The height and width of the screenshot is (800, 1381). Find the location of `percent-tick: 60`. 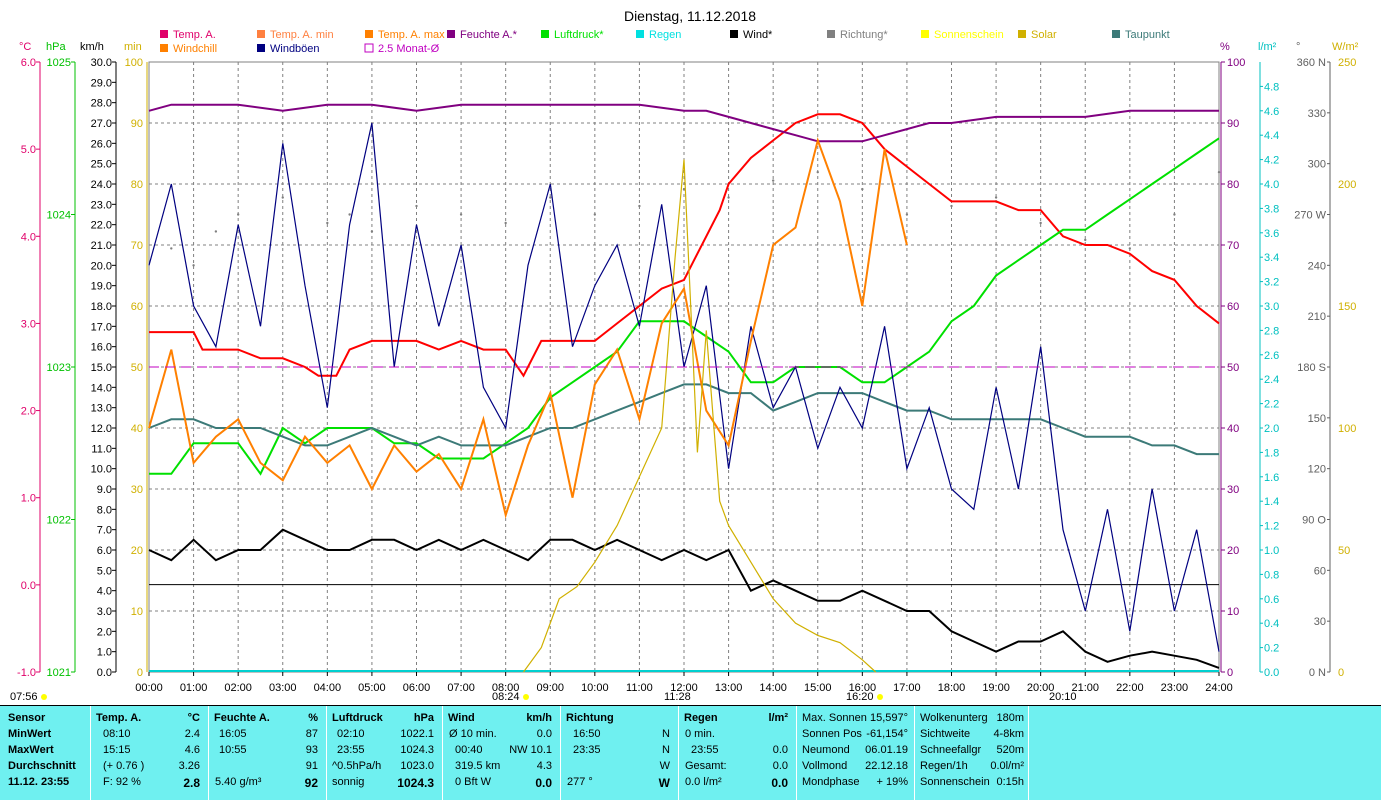

percent-tick: 60 is located at coordinates (1233, 307).